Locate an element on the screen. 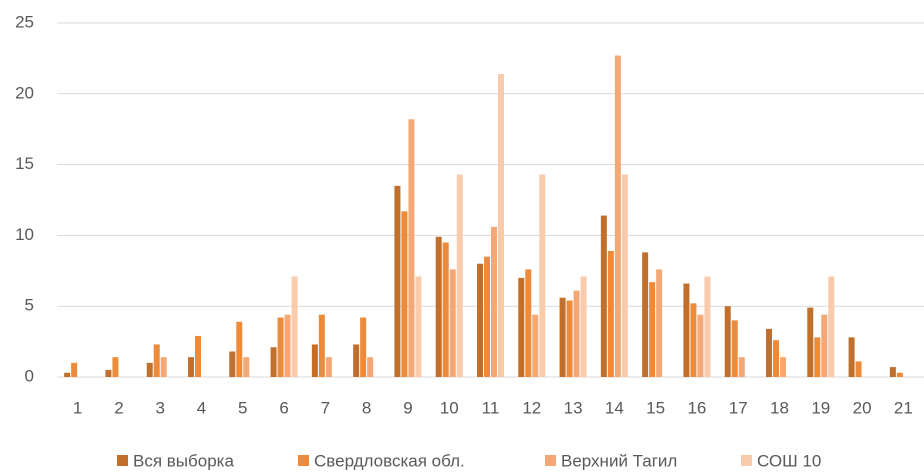  x-tick-label: 18 is located at coordinates (779, 407).